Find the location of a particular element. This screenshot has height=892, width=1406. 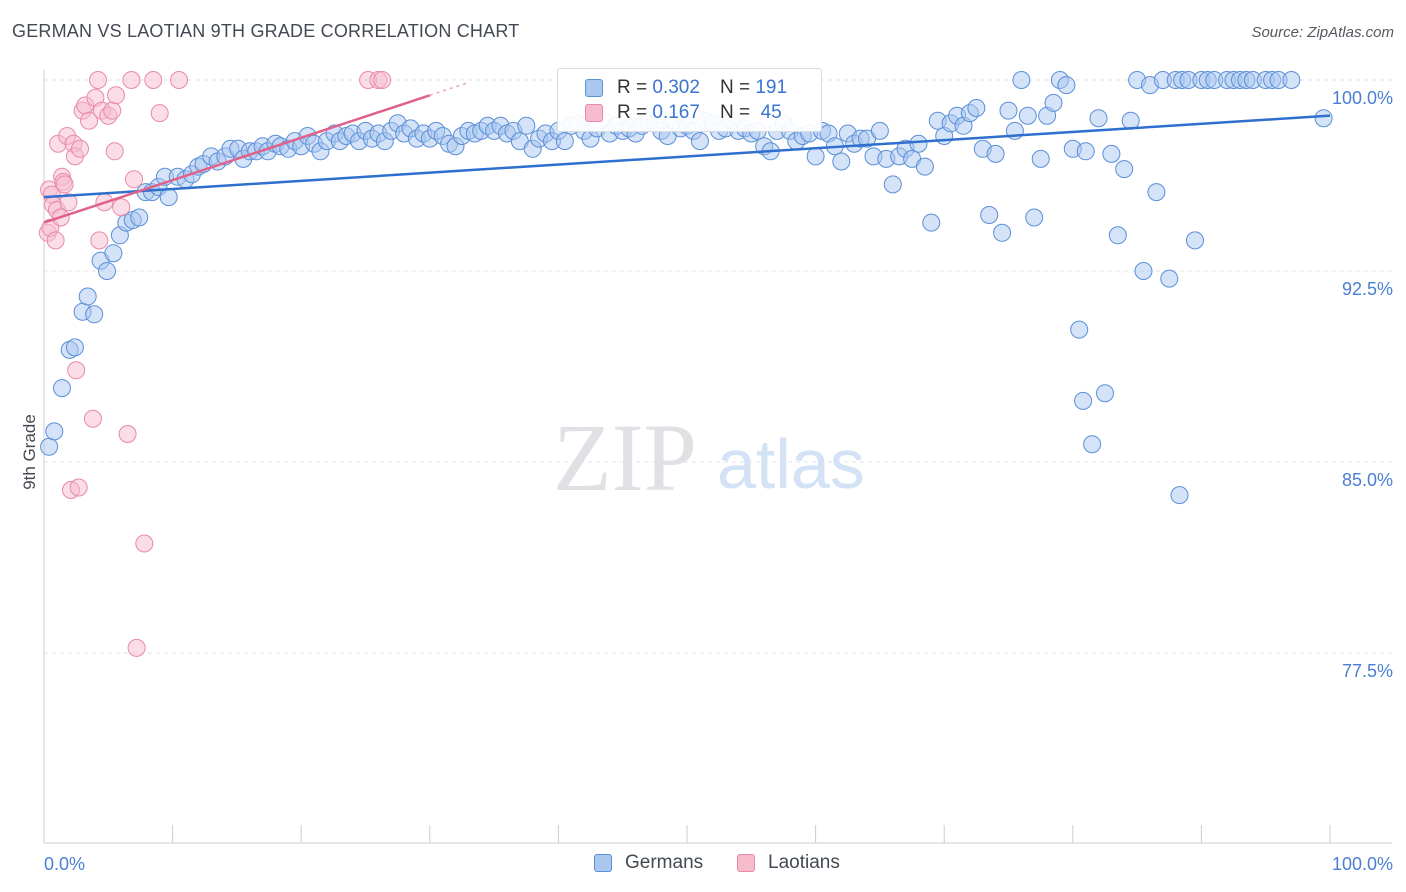

watermark-zip: ZIP is located at coordinates (625, 457).